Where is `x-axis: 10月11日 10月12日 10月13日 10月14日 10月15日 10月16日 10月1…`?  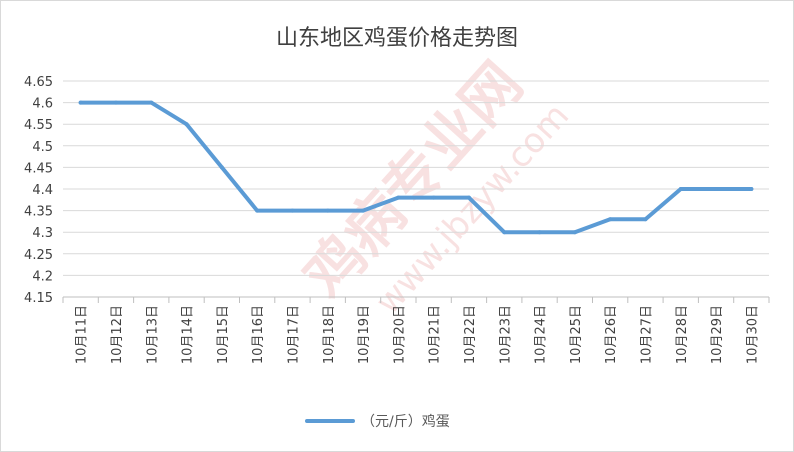 x-axis: 10月11日 10月12日 10月13日 10月14日 10月15日 10月16日 10月1… is located at coordinates (416, 330).